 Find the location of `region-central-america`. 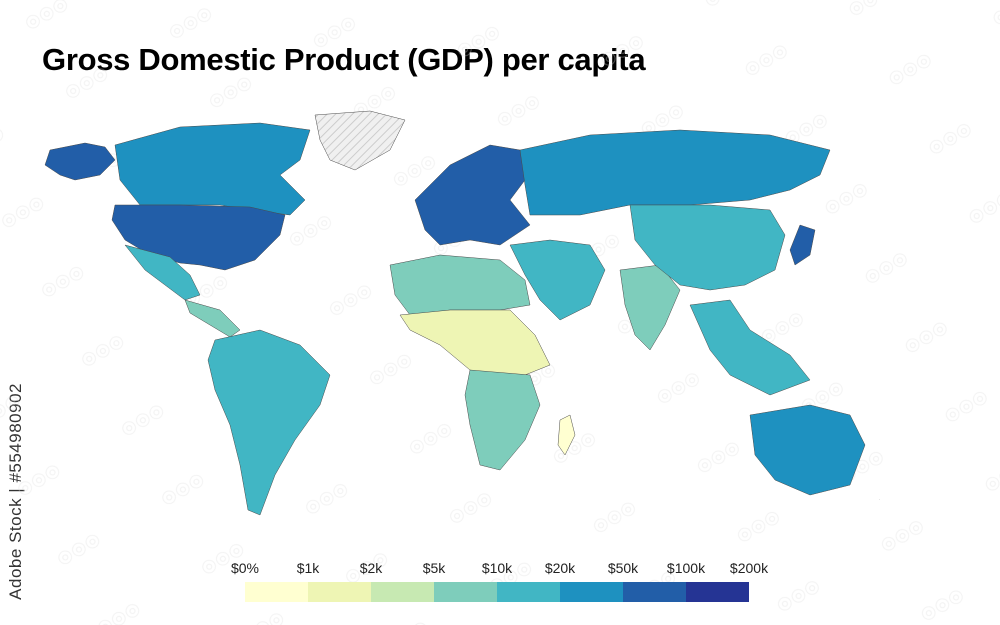

region-central-america is located at coordinates (212, 318).